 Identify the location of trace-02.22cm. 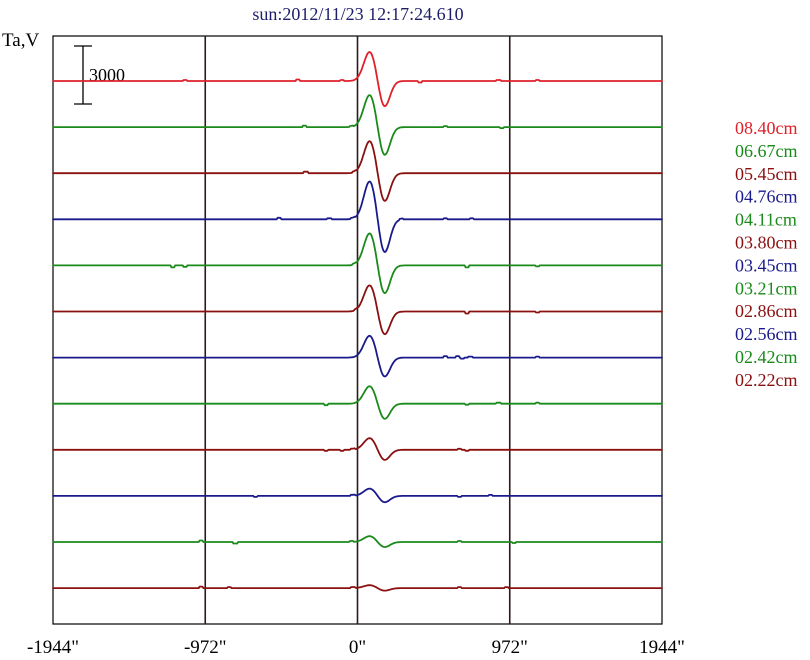
(357, 588).